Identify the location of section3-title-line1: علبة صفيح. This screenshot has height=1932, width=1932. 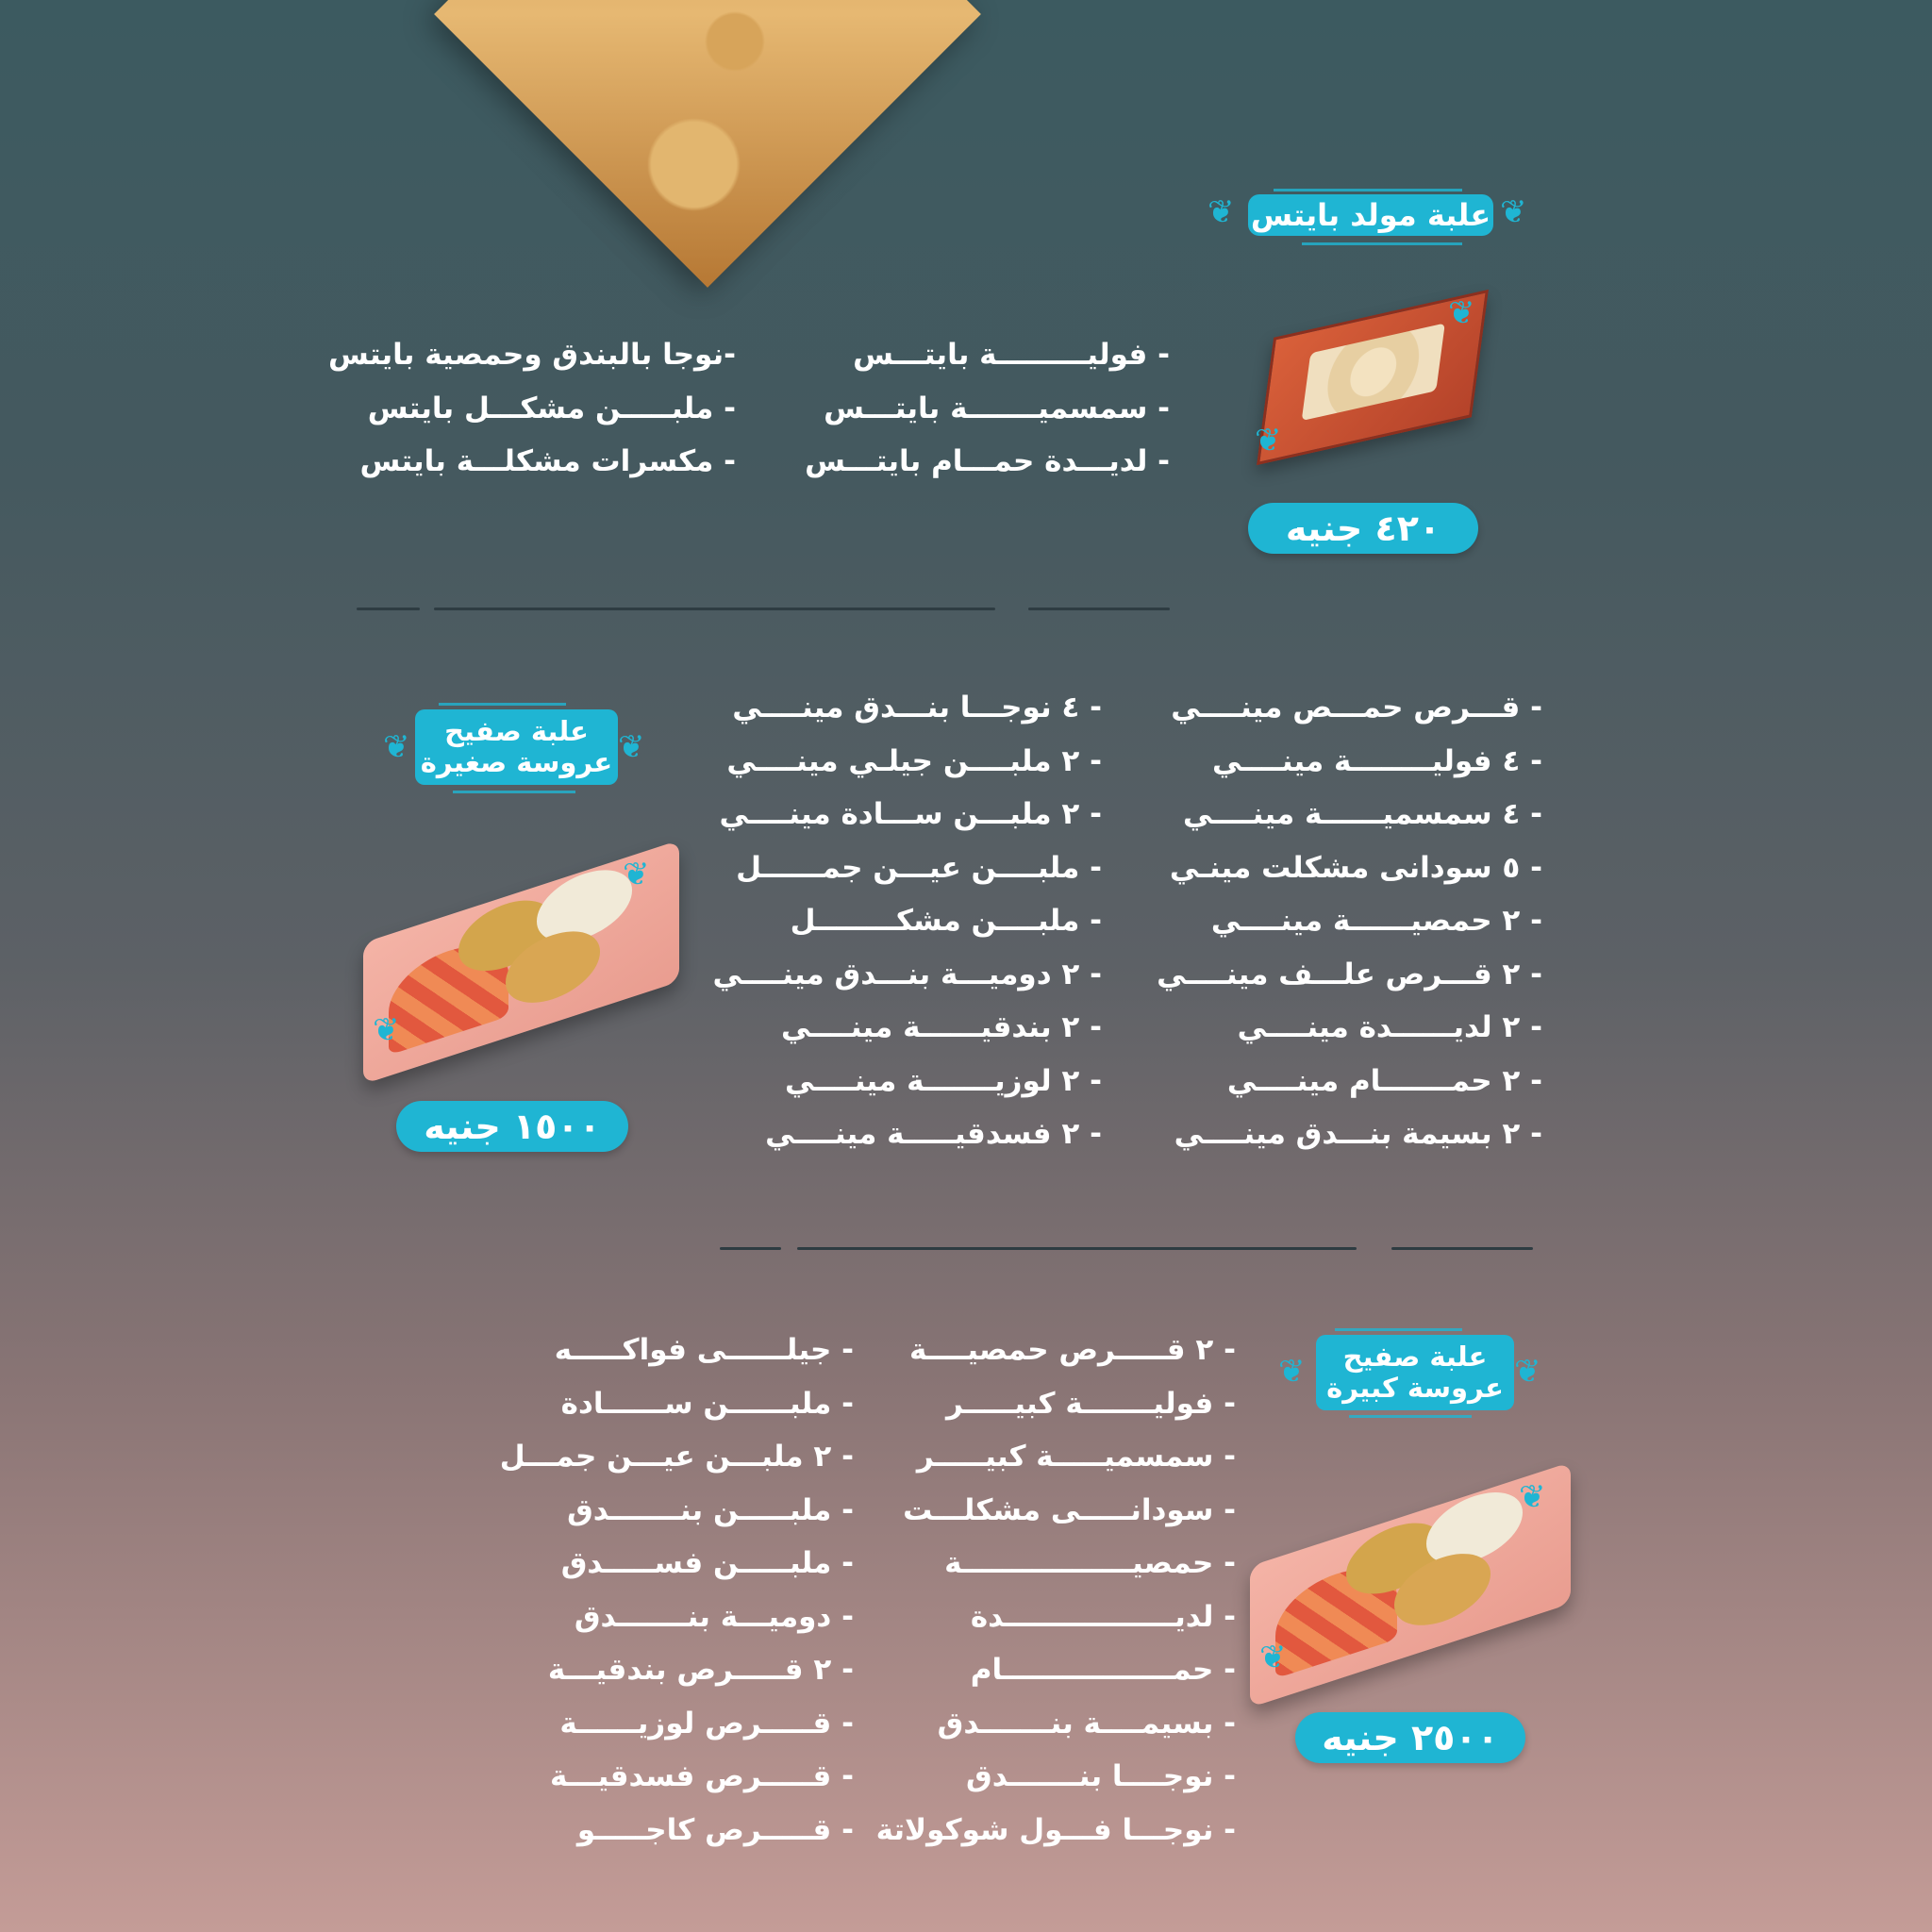
(1415, 1356).